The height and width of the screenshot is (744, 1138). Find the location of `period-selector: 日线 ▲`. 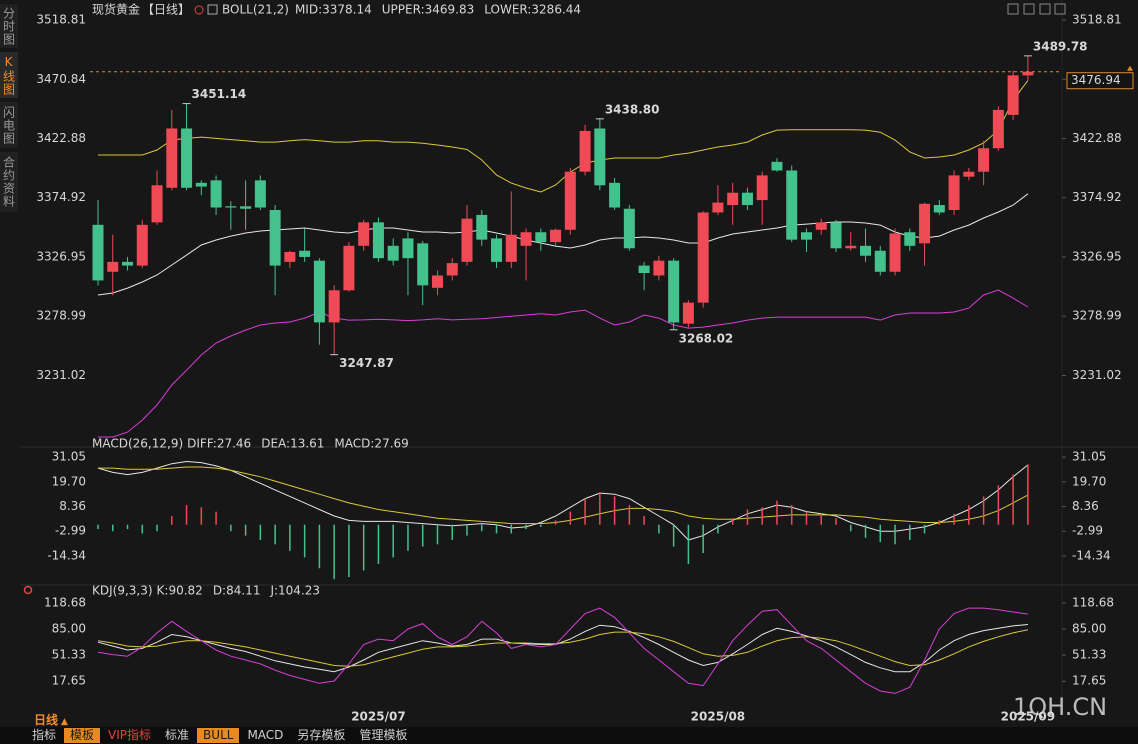

period-selector: 日线 ▲ is located at coordinates (51, 719).